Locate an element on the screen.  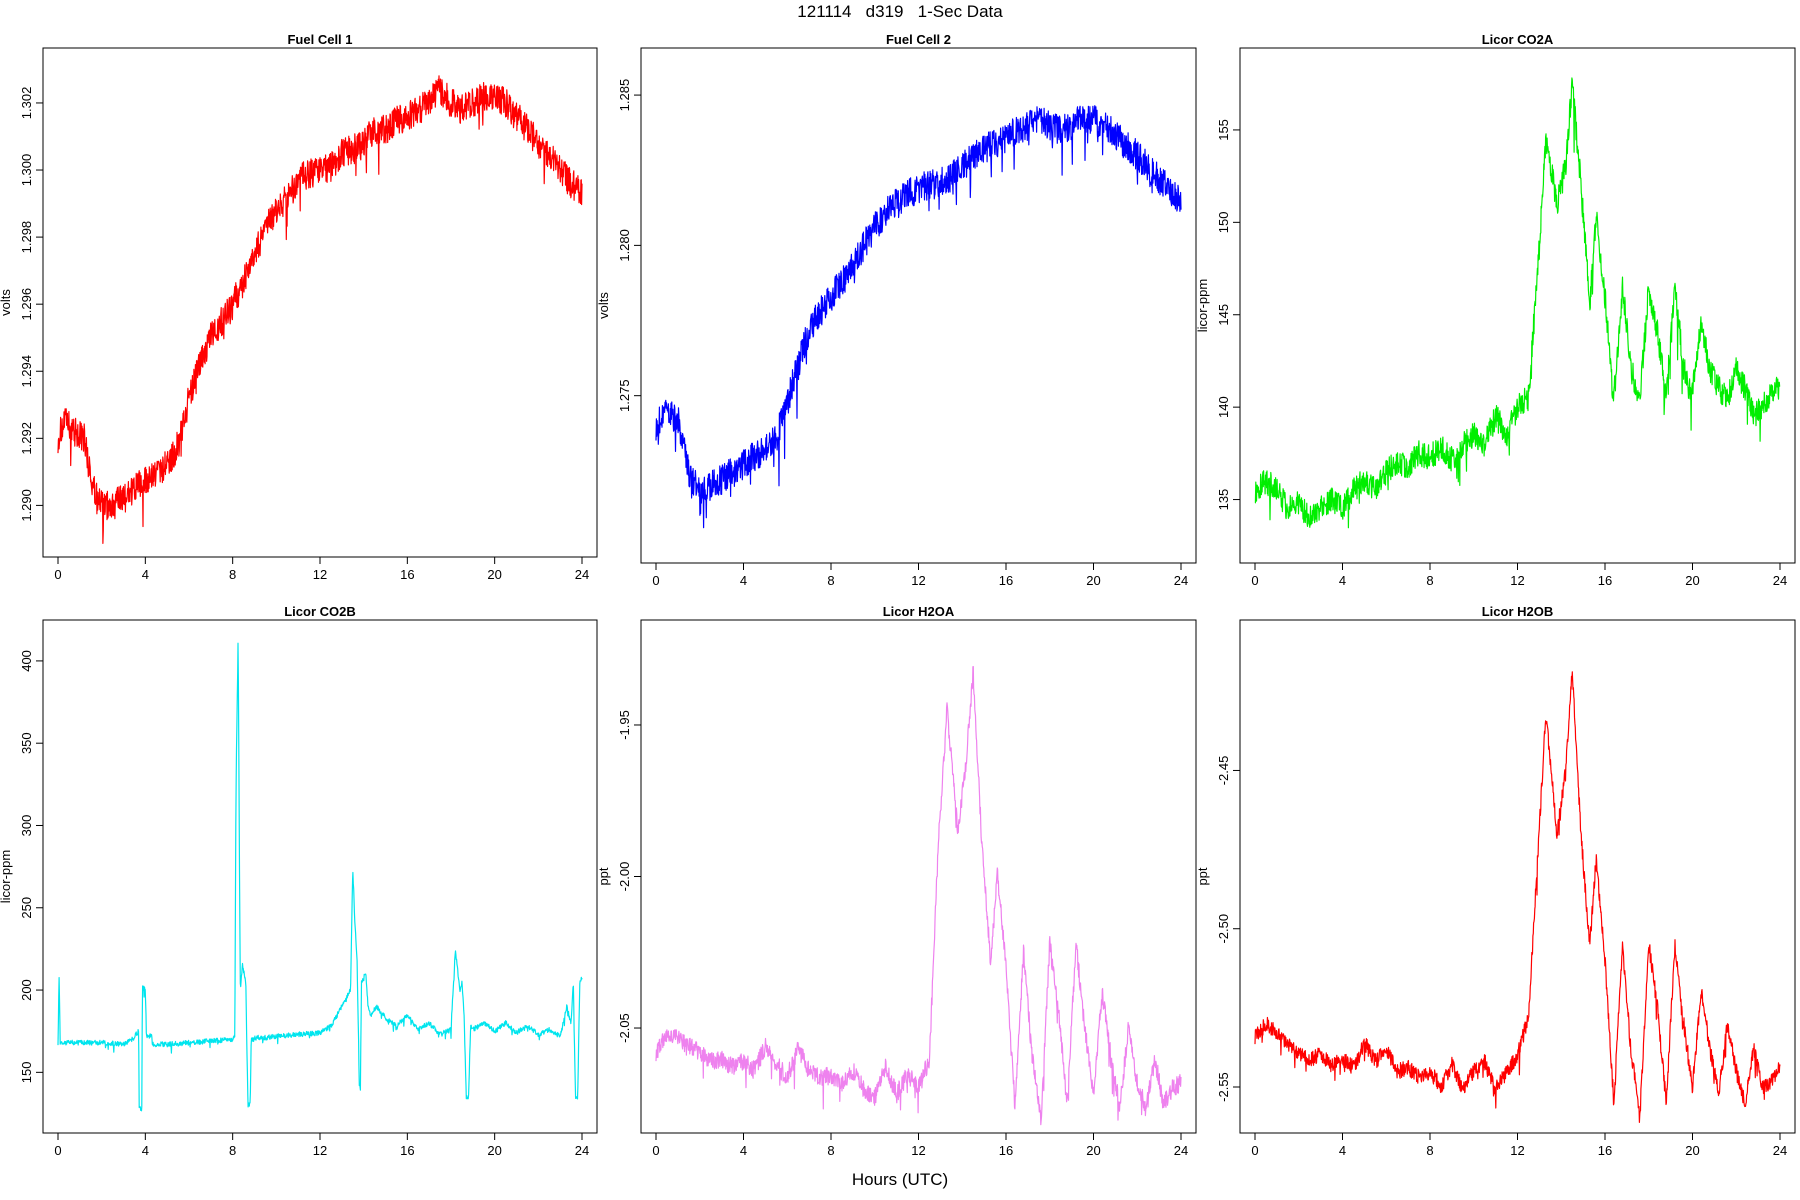
page-title: 121114 d319 1-Sec Data is located at coordinates (900, 11).